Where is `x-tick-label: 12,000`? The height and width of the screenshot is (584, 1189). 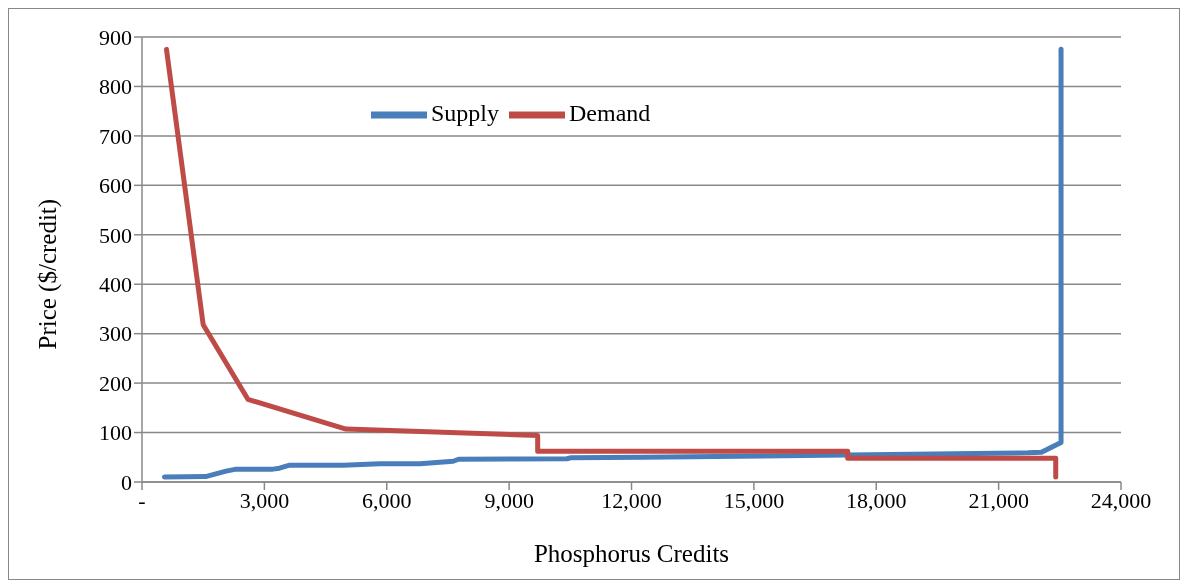
x-tick-label: 12,000 is located at coordinates (631, 500).